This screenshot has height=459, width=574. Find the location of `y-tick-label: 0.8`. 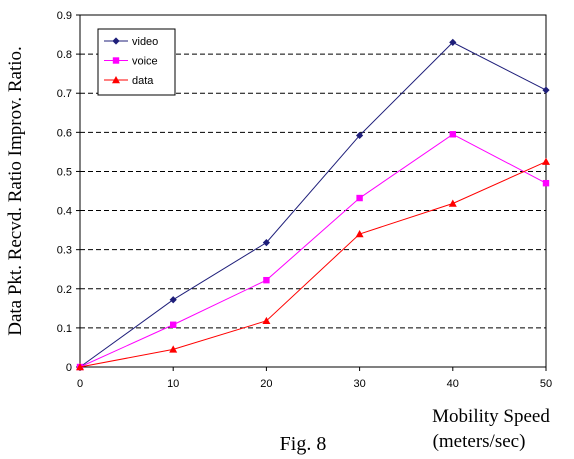

y-tick-label: 0.8 is located at coordinates (64, 55).